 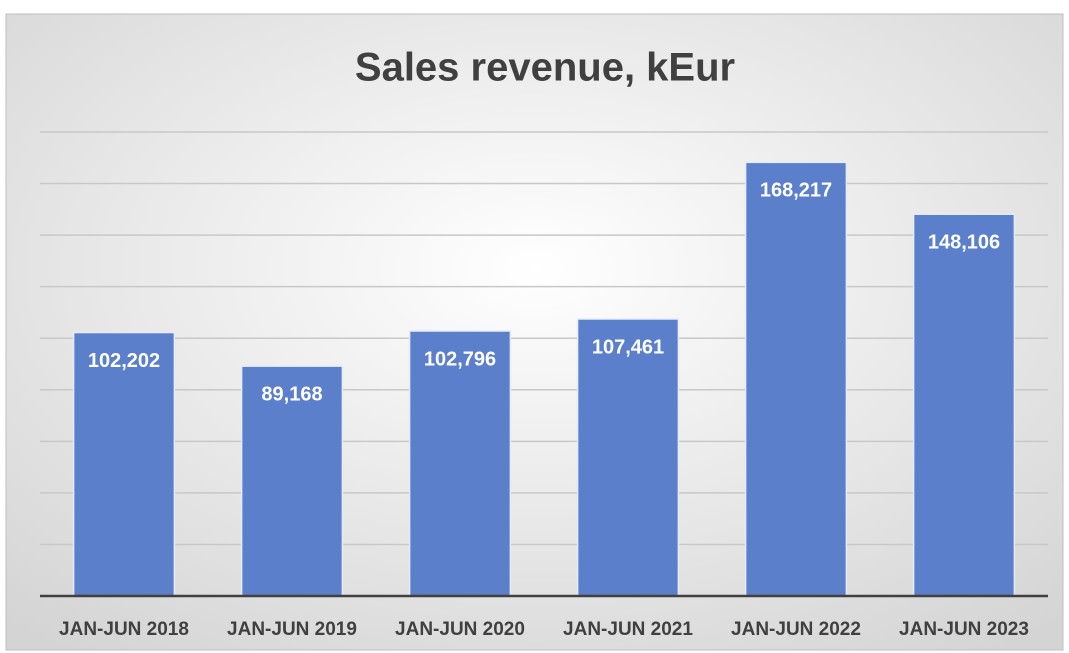 What do you see at coordinates (964, 629) in the screenshot?
I see `x-tick-label: JAN-JUN 2023` at bounding box center [964, 629].